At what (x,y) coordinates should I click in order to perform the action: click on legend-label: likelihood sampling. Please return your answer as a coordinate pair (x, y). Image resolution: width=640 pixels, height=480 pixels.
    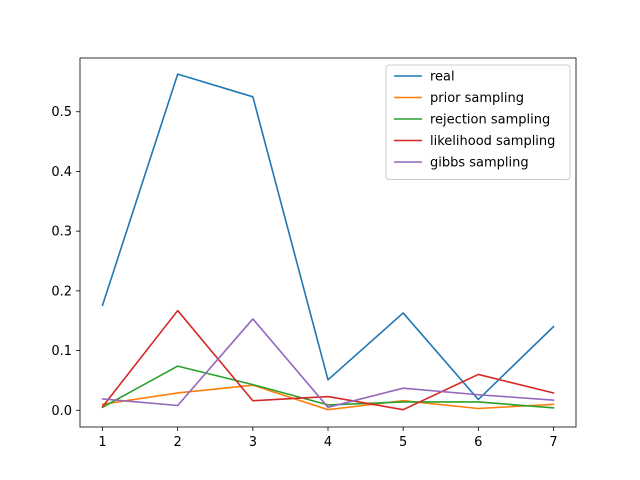
    Looking at the image, I should click on (492, 141).